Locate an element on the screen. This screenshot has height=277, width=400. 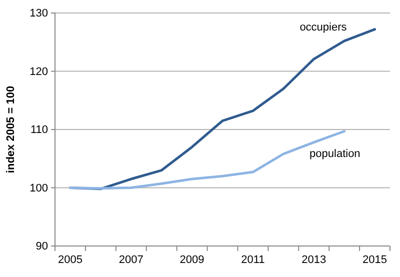
x-tick-label: 2015 is located at coordinates (375, 260).